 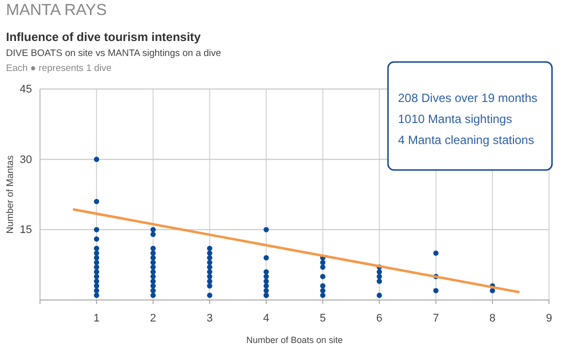 What do you see at coordinates (455, 119) in the screenshot?
I see `annotation: 1010 Manta sightings` at bounding box center [455, 119].